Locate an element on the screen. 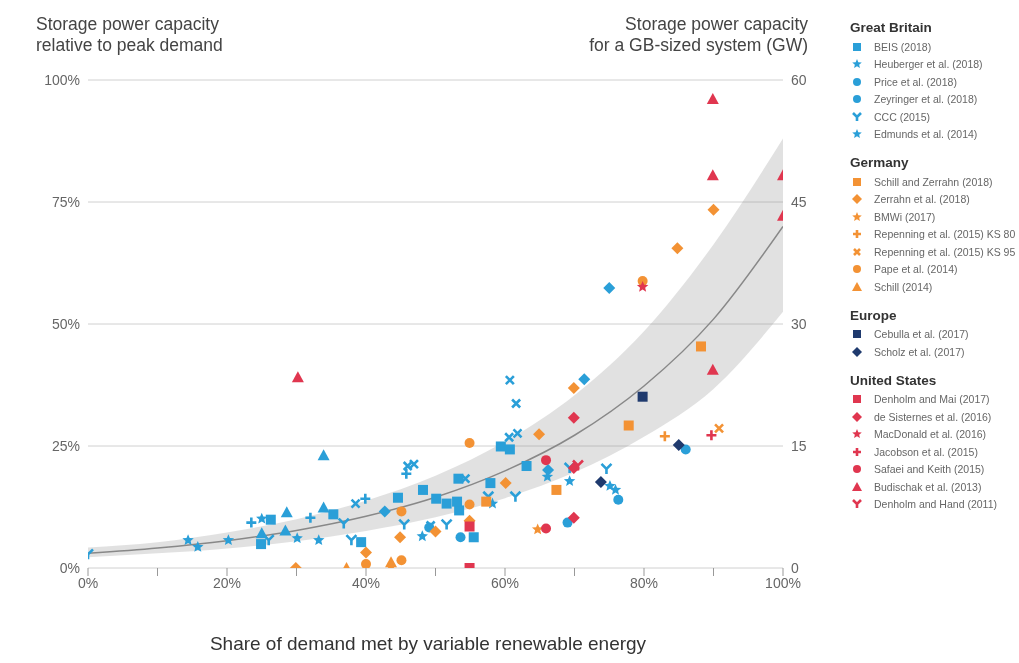 The width and height of the screenshot is (1019, 663). legend-label: Price et al. (2018) is located at coordinates (915, 81).